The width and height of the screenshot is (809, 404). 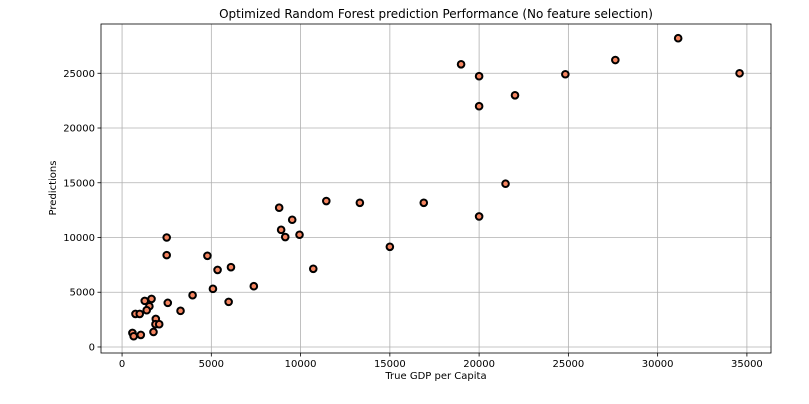 I want to click on y-tick-label: 10000, so click(x=79, y=238).